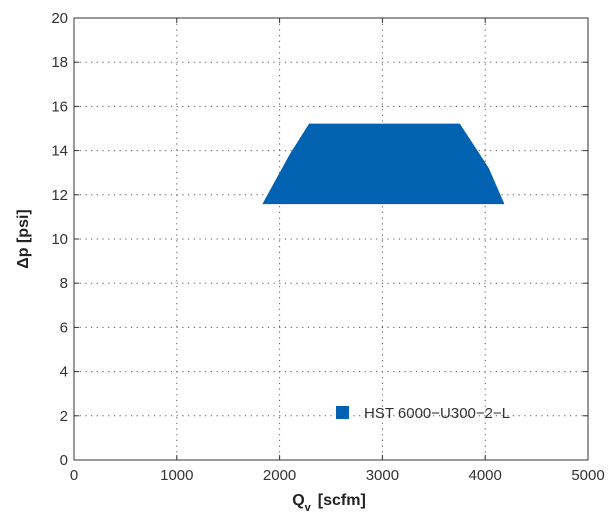 The width and height of the screenshot is (614, 521). What do you see at coordinates (64, 460) in the screenshot?
I see `y-tick-label: 0` at bounding box center [64, 460].